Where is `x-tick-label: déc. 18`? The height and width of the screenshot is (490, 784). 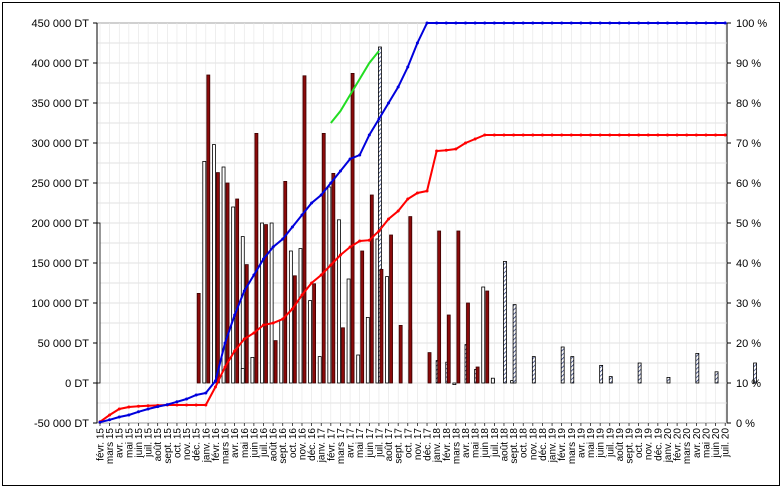 x-tick-label: déc. 18 is located at coordinates (543, 444).